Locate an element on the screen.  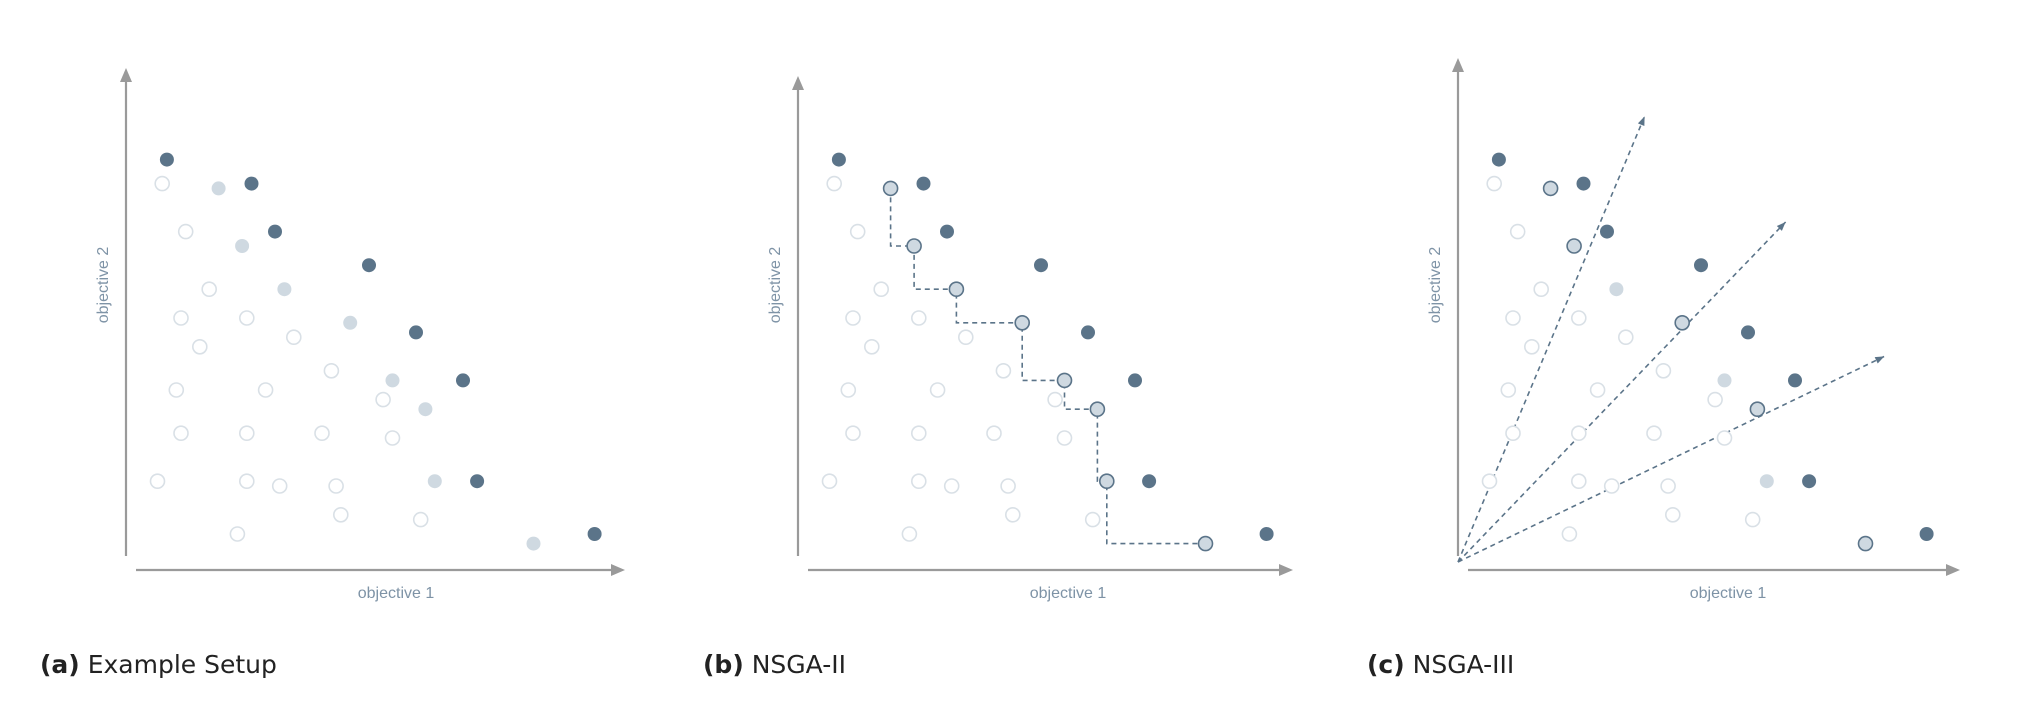
caption-c-text: NSGA-III is located at coordinates (1463, 664).